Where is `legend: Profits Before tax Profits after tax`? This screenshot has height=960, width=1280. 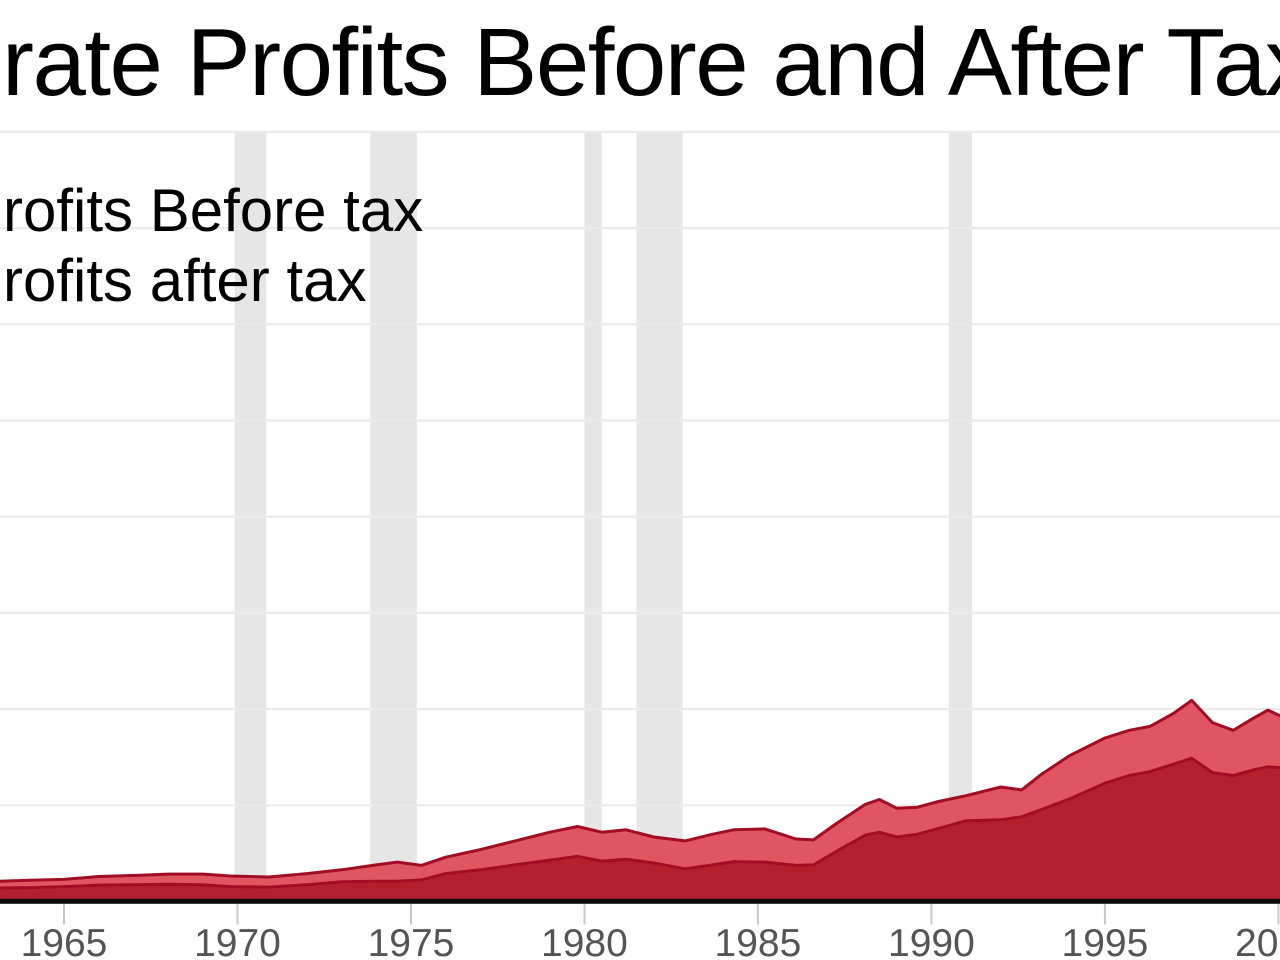 legend: Profits Before tax Profits after tax is located at coordinates (211, 246).